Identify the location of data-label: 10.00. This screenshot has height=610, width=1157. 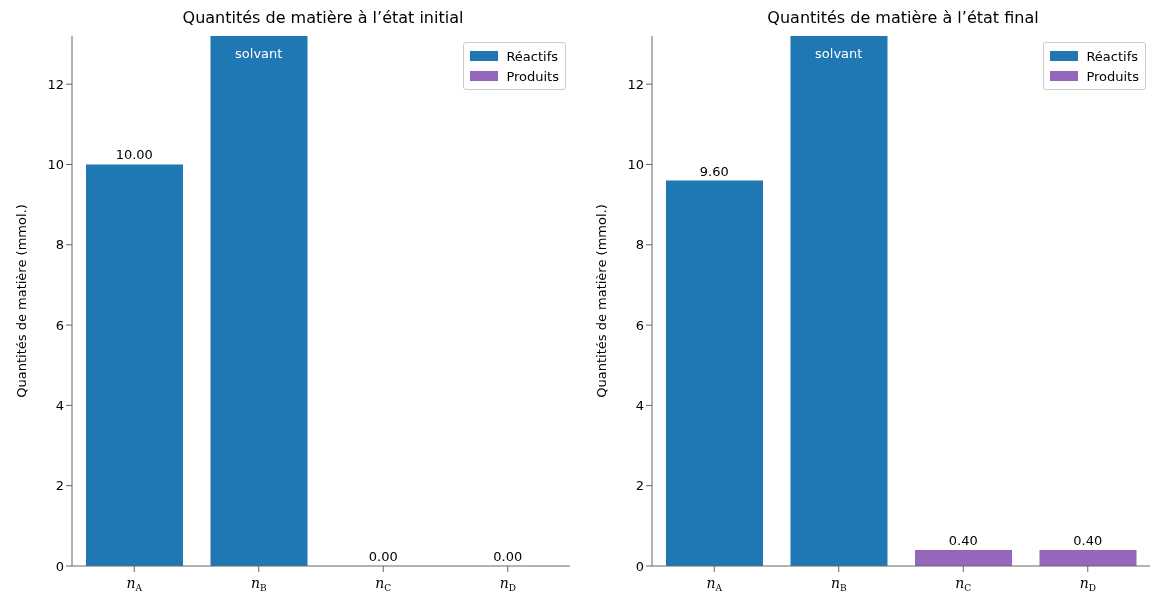
(134, 155).